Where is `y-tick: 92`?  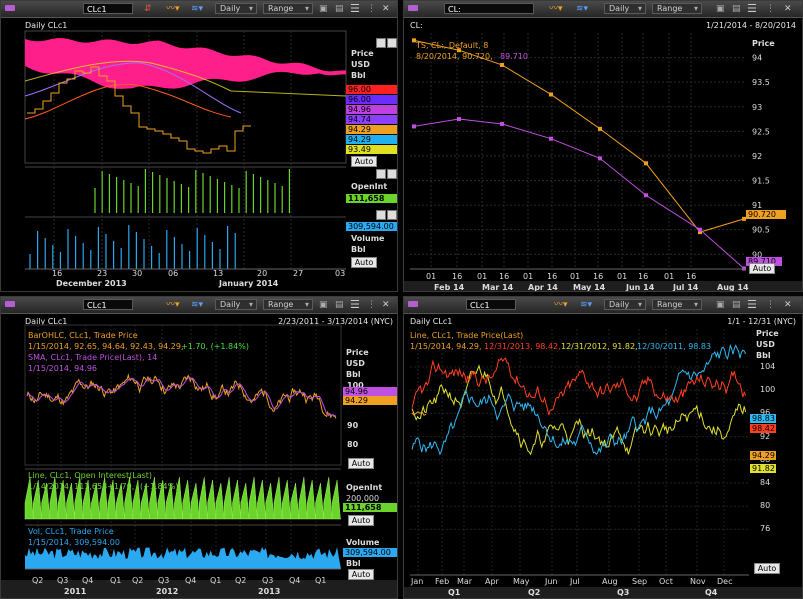 y-tick: 92 is located at coordinates (765, 436).